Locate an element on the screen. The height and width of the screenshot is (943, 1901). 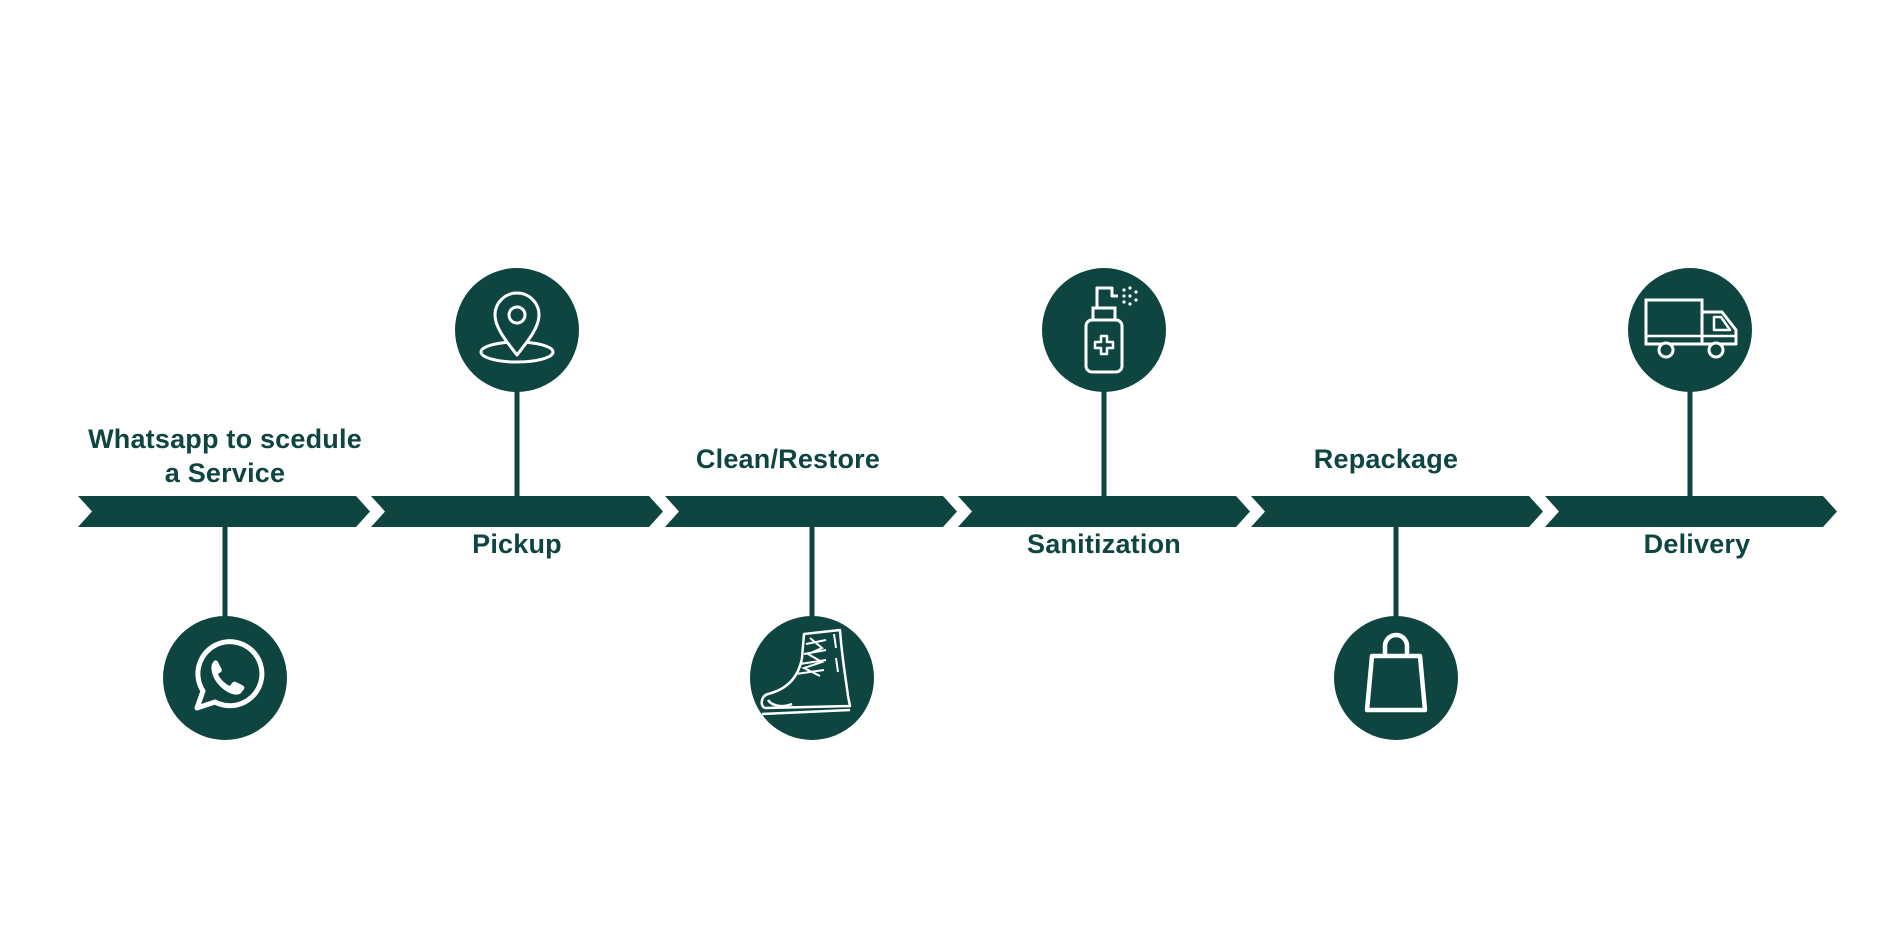
boot-icon is located at coordinates (806, 672).